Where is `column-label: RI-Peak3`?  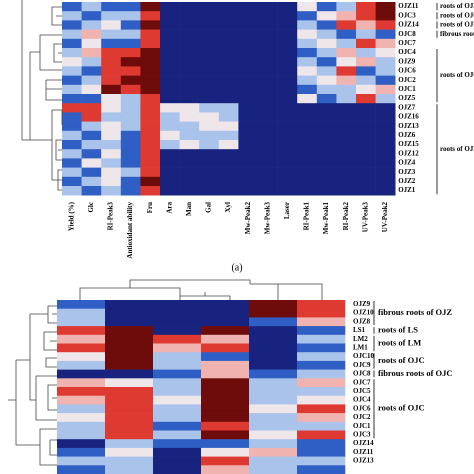
column-label: RI-Peak3 is located at coordinates (111, 216).